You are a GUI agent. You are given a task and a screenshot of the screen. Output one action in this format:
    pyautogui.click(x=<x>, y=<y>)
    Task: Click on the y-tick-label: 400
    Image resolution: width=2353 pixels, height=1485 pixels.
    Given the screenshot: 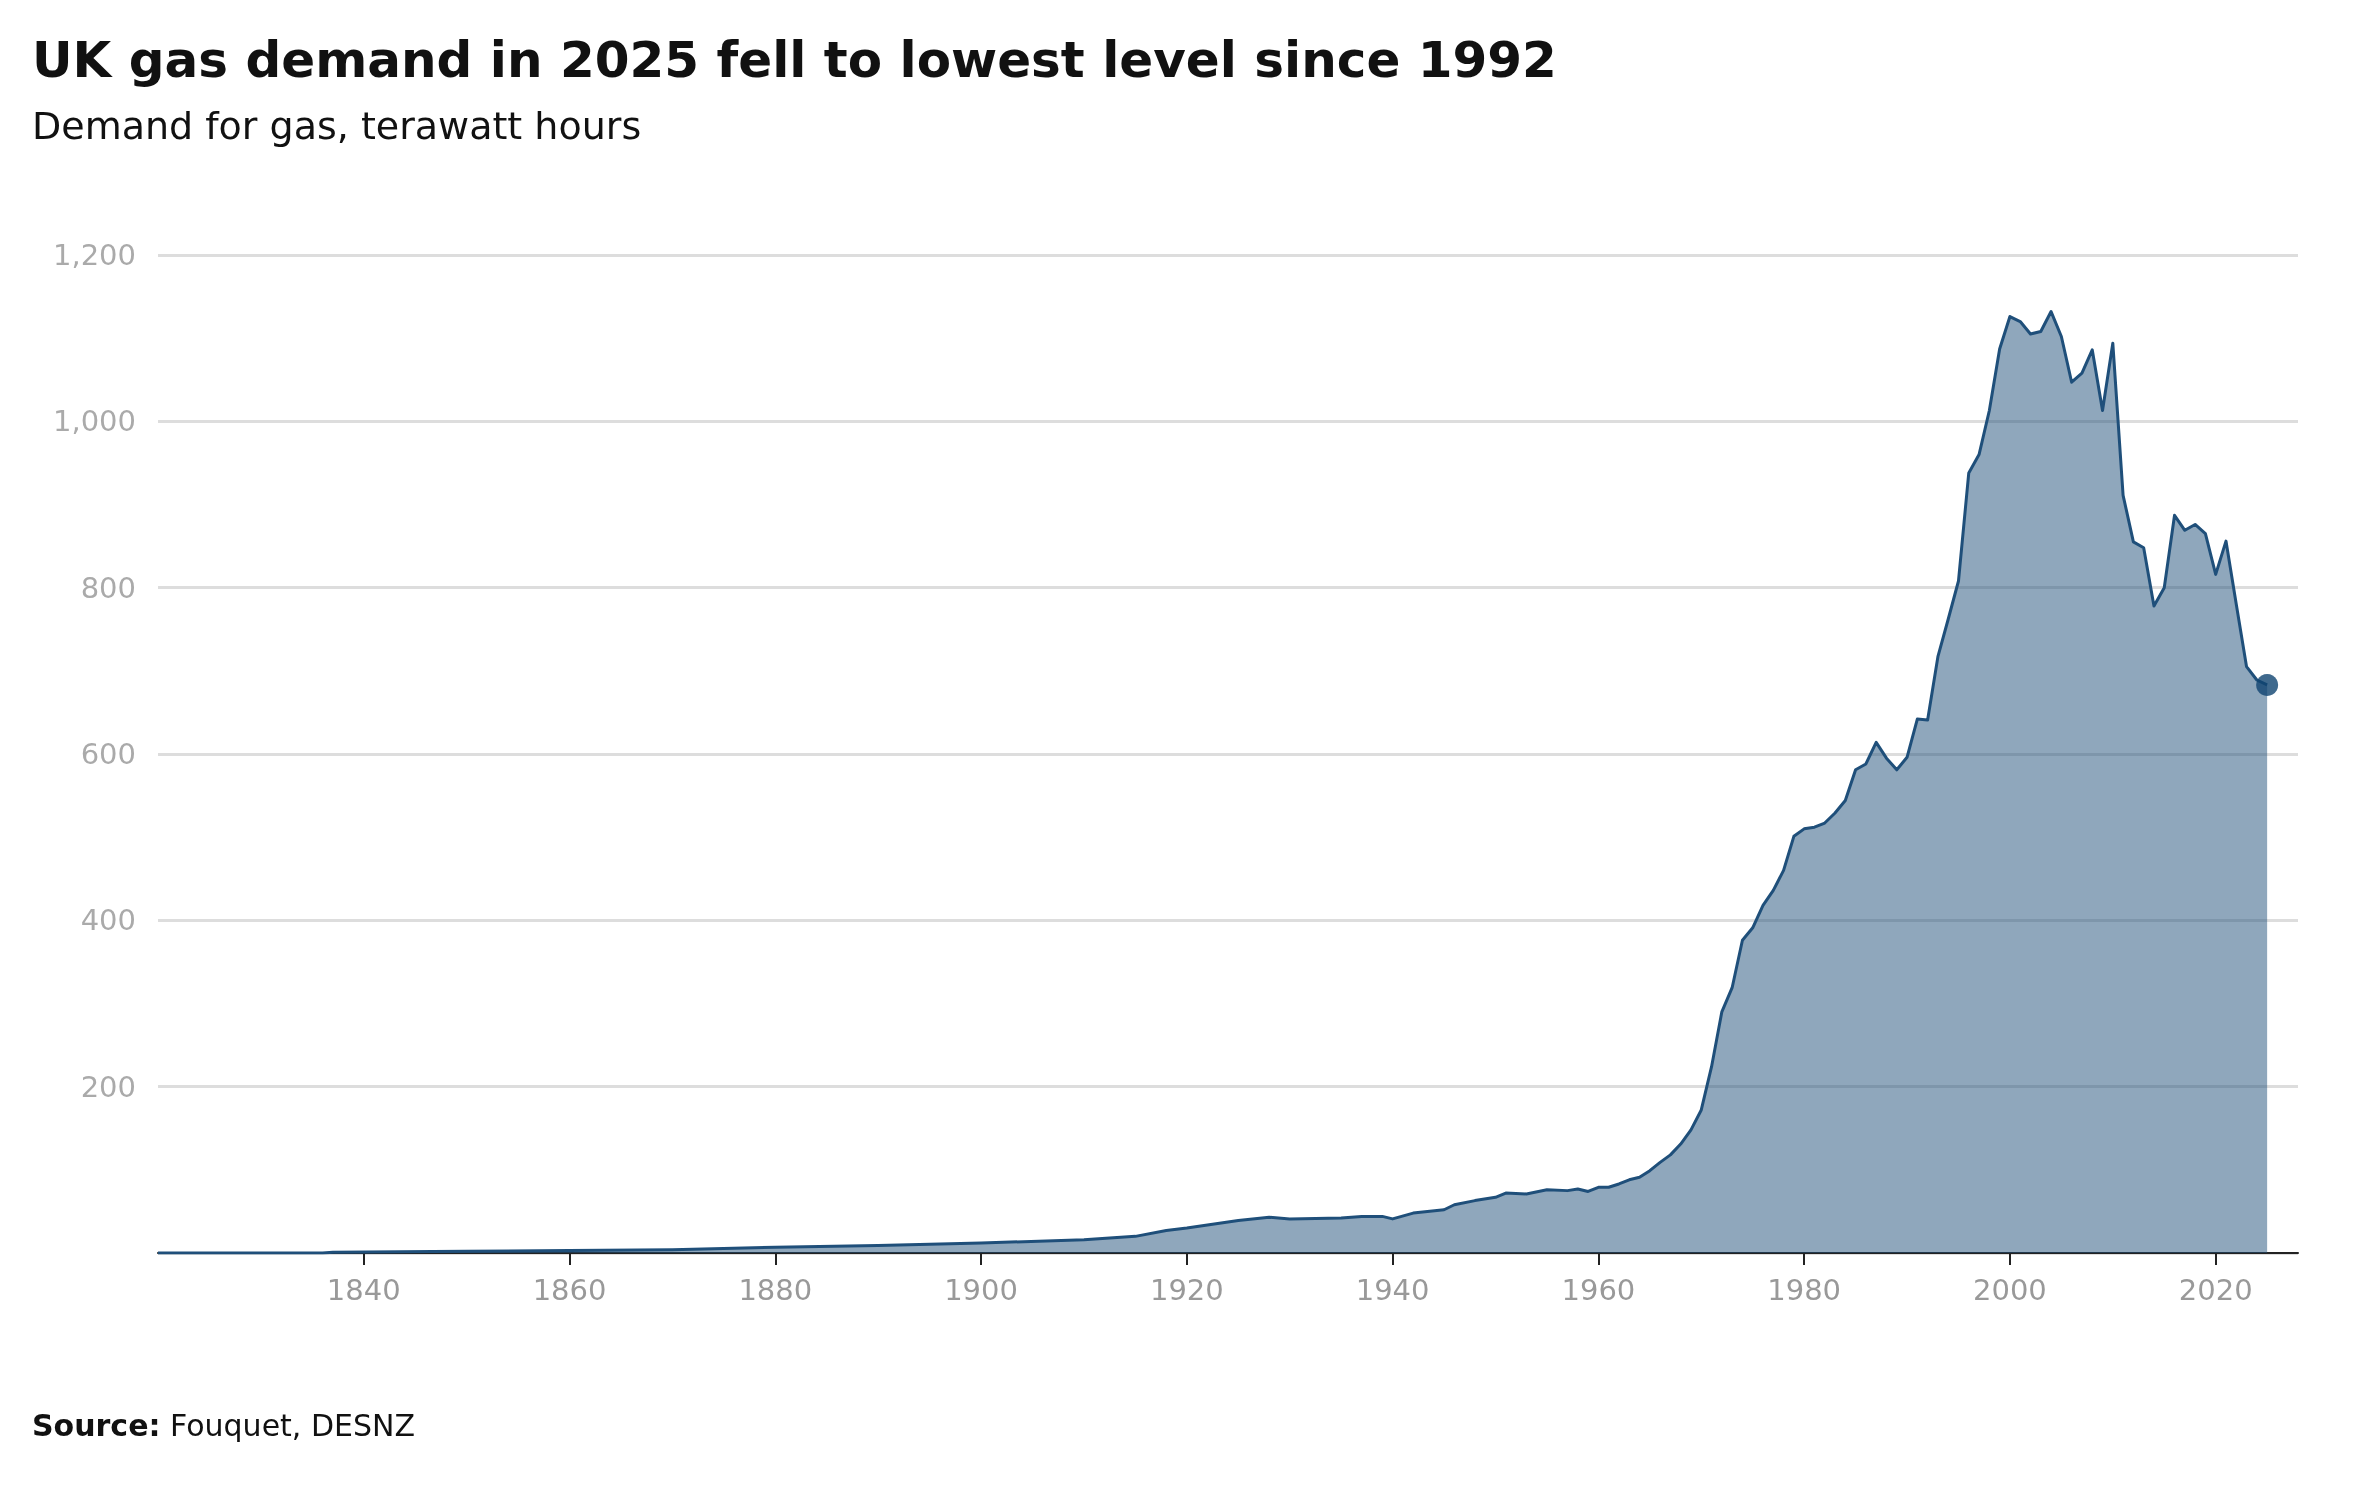 What is the action you would take?
    pyautogui.click(x=108, y=920)
    